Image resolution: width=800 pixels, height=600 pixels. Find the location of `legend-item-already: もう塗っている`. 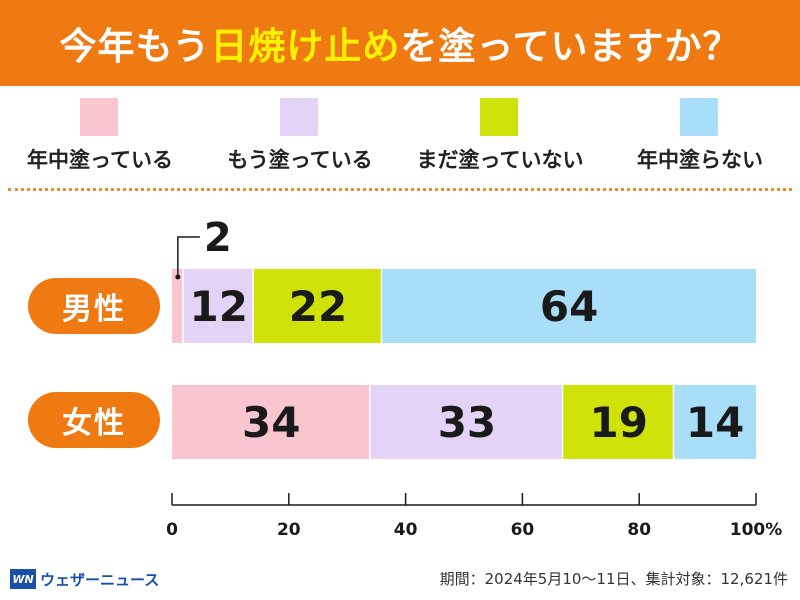

legend-item-already: もう塗っている is located at coordinates (300, 136).